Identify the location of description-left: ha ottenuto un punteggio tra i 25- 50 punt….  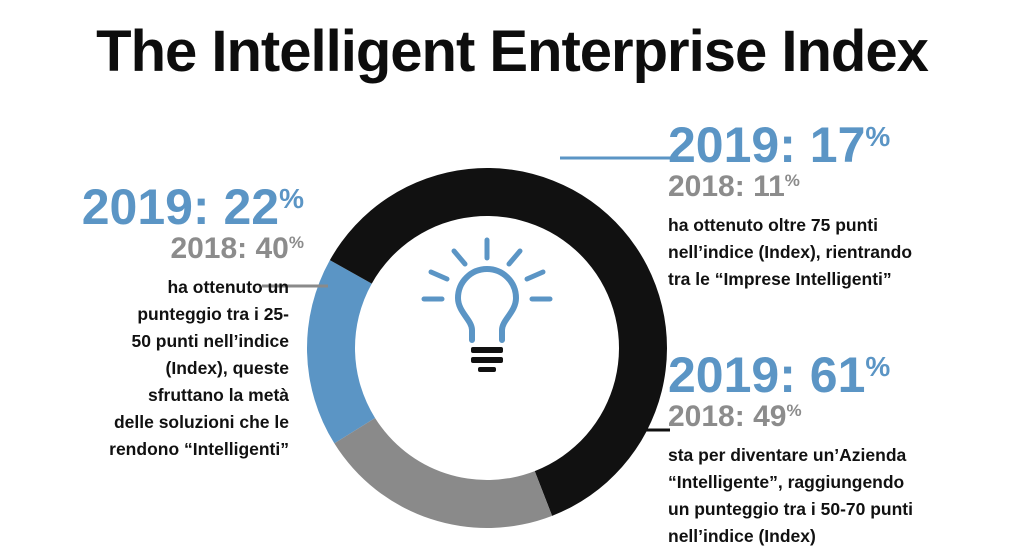
(199, 368).